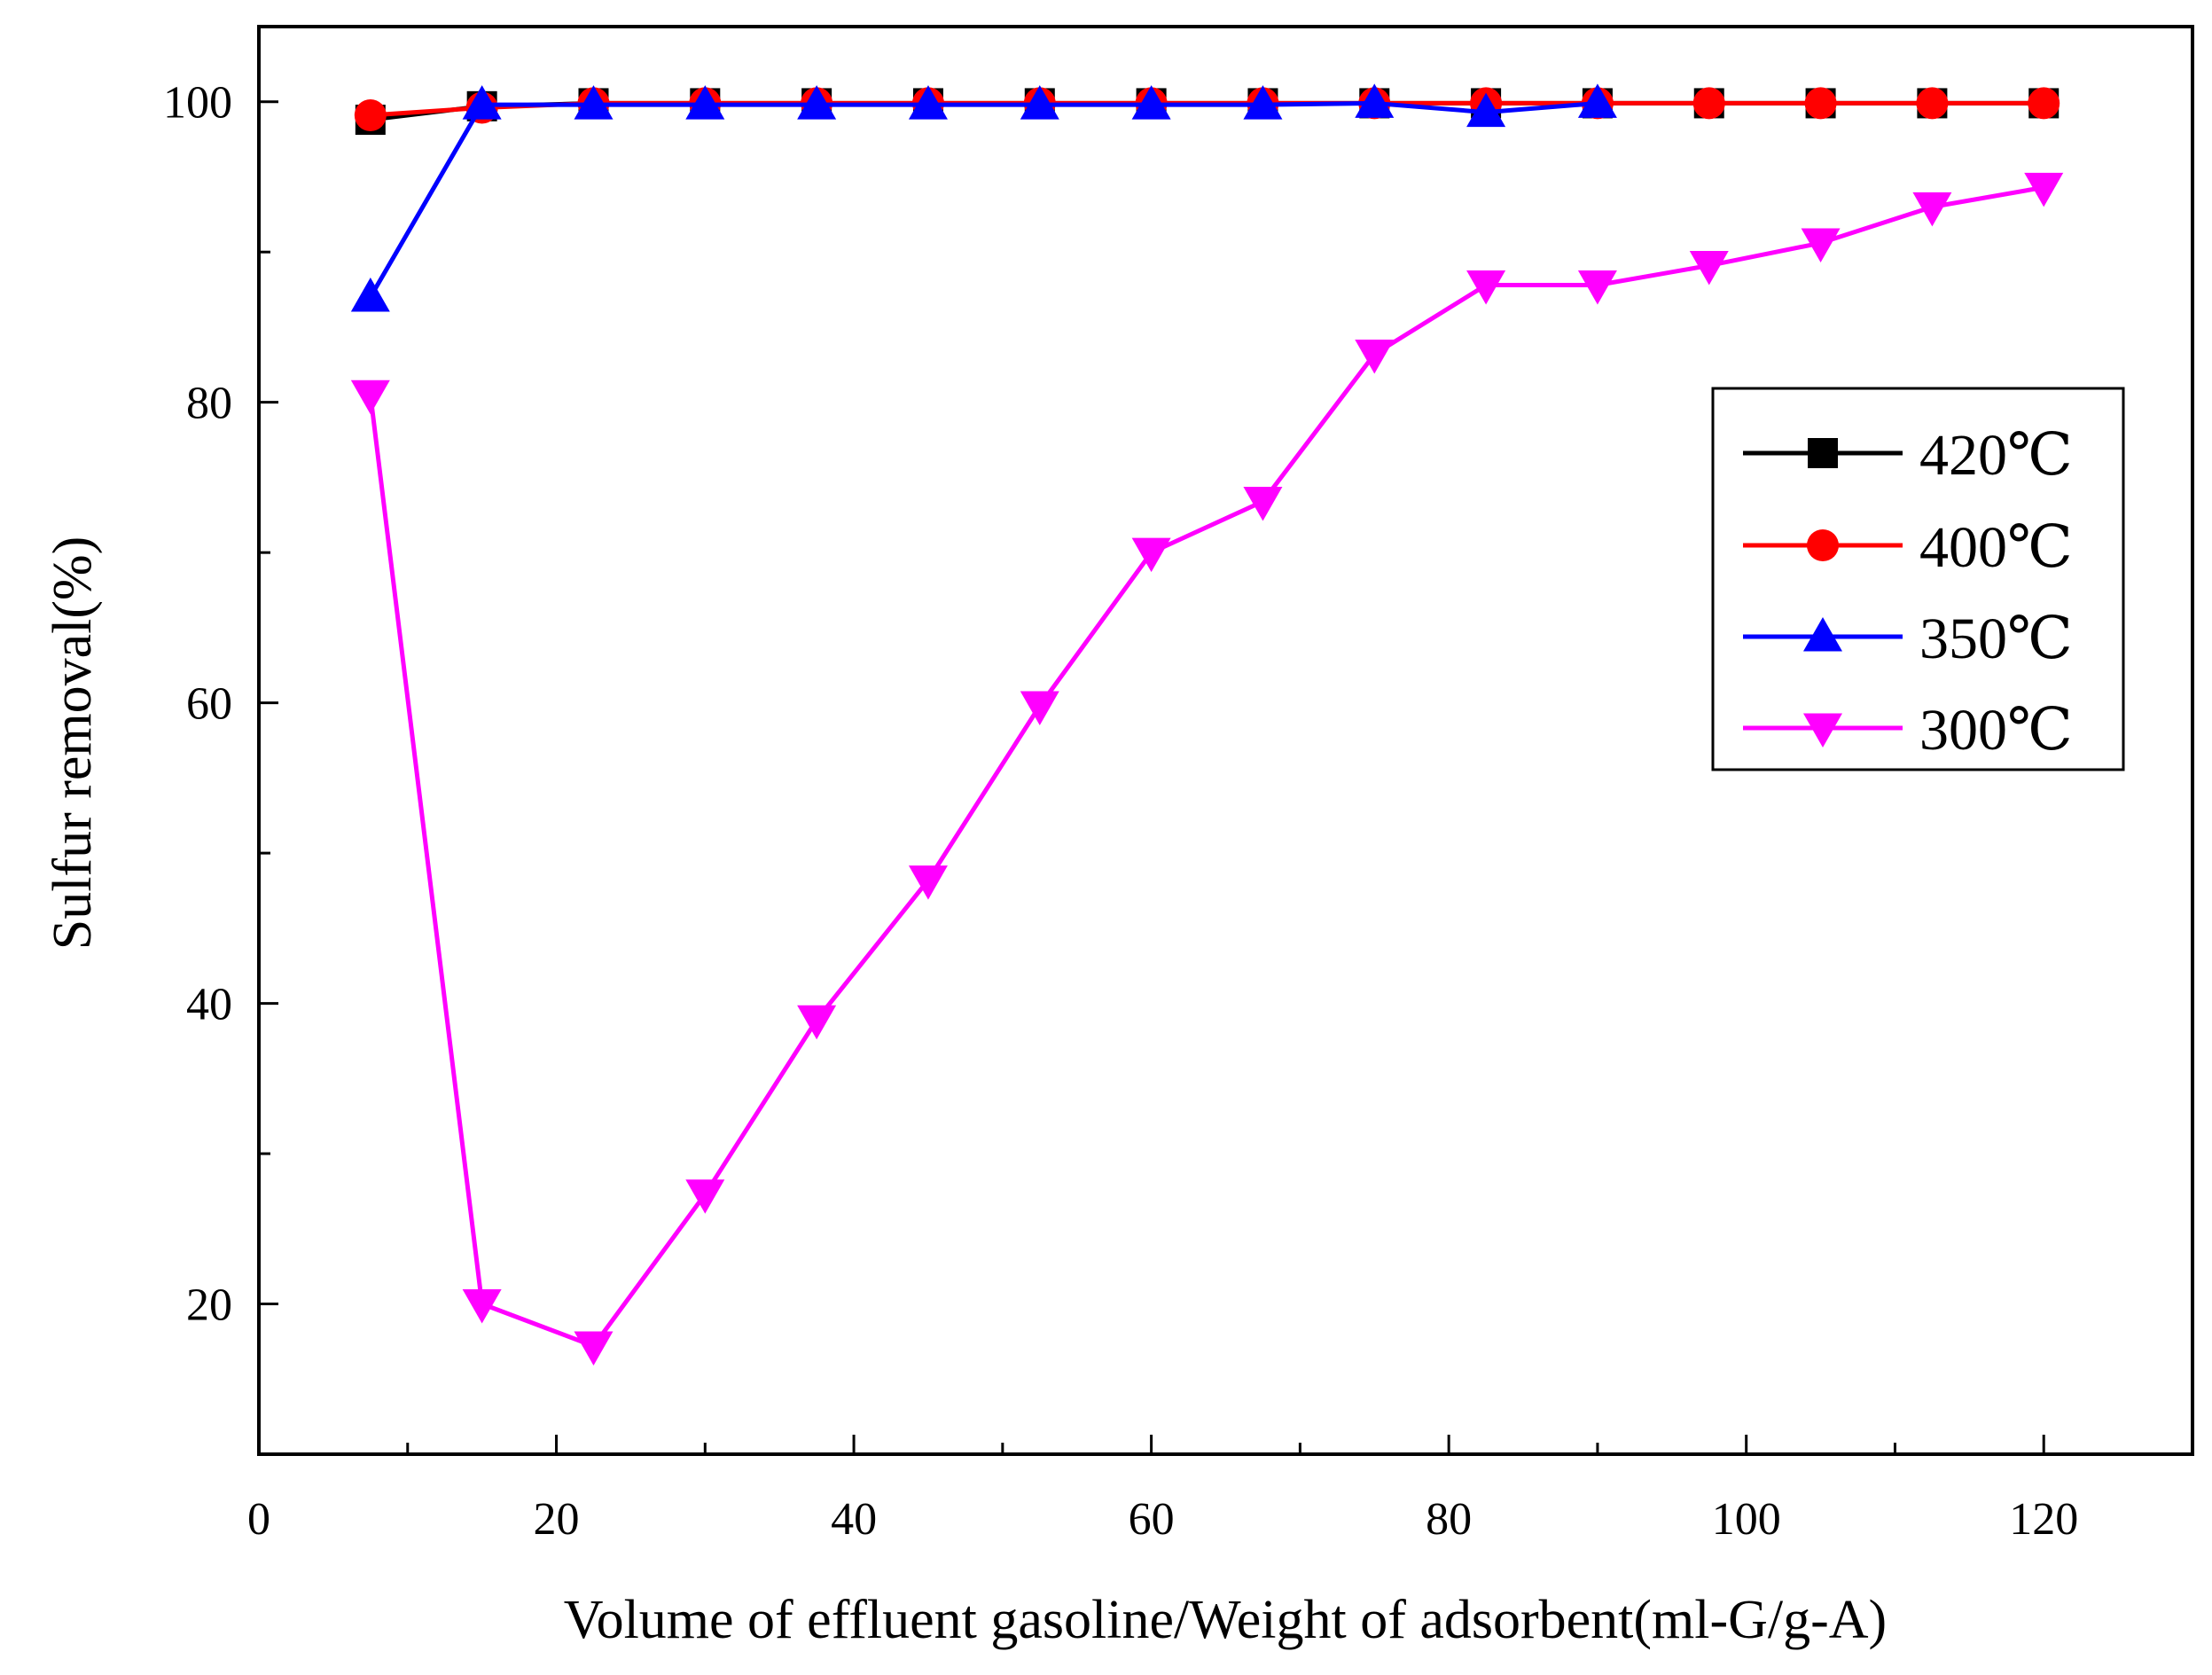 The image size is (2212, 1675). What do you see at coordinates (1996, 547) in the screenshot?
I see `legend-label: 400℃` at bounding box center [1996, 547].